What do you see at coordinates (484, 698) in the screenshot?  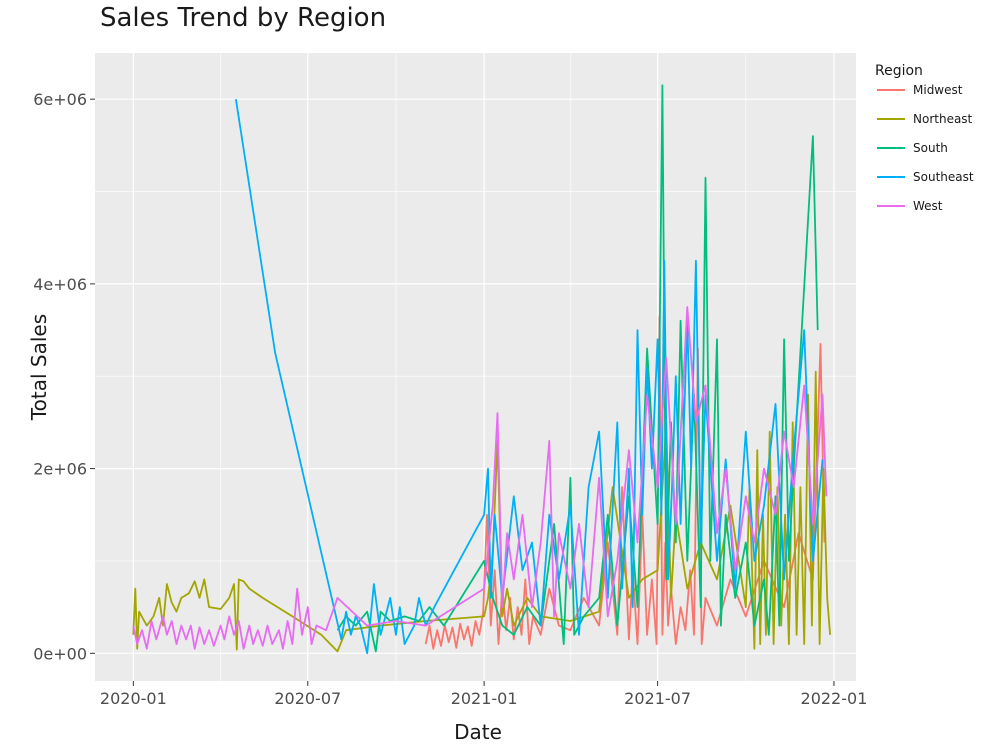 I see `x-tick-label: 2021-01` at bounding box center [484, 698].